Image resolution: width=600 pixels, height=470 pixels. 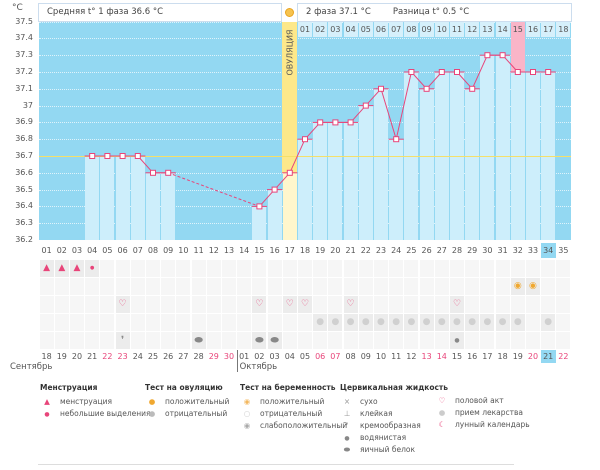 What do you see at coordinates (122, 340) in the screenshot?
I see `creamy-icon: ❜` at bounding box center [122, 340].